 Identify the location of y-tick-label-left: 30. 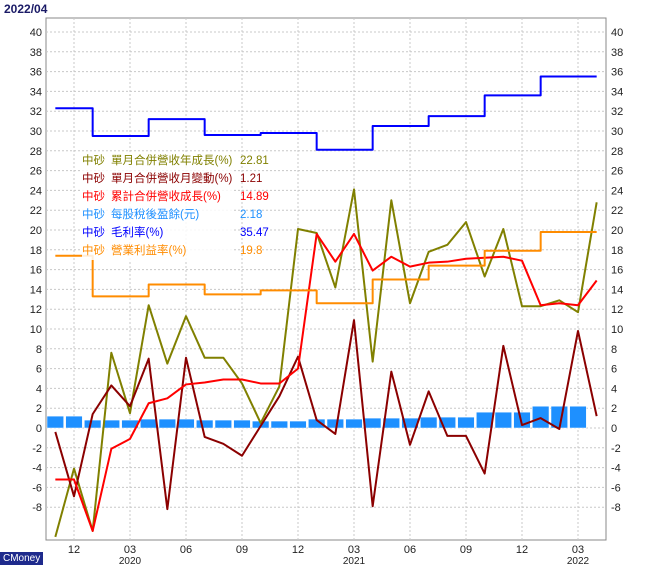
(36, 132).